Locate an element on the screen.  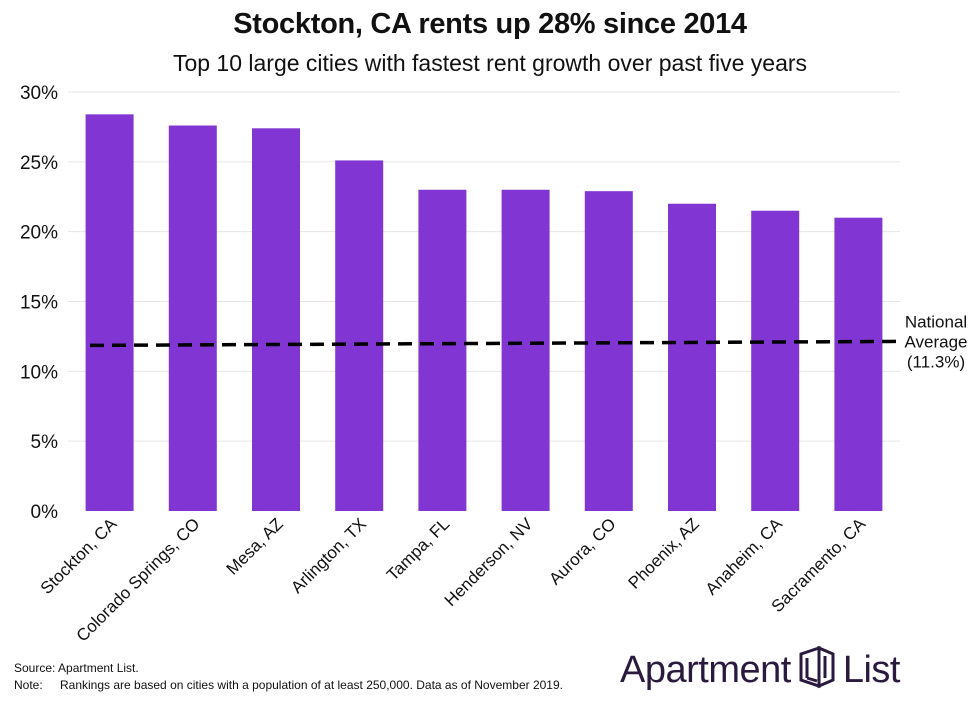
national-average-label: National is located at coordinates (936, 321).